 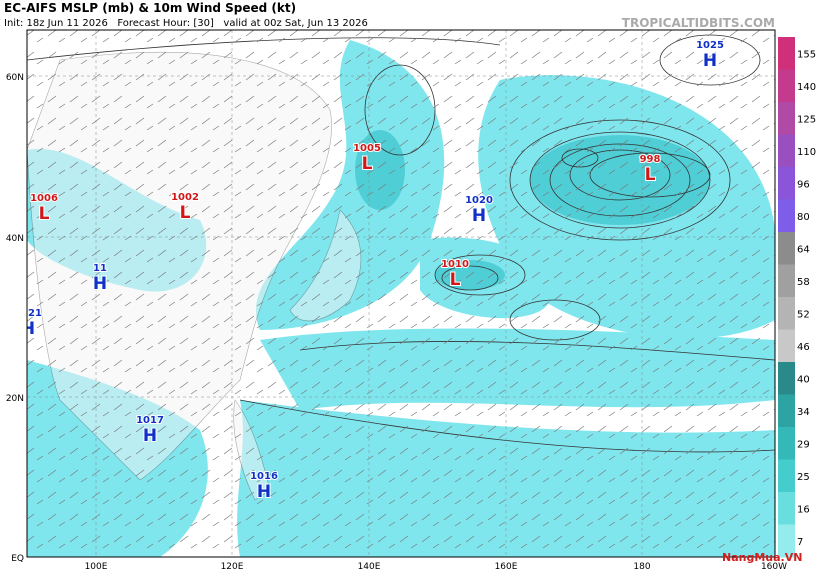 What do you see at coordinates (806, 152) in the screenshot?
I see `colorbar-label: 110` at bounding box center [806, 152].